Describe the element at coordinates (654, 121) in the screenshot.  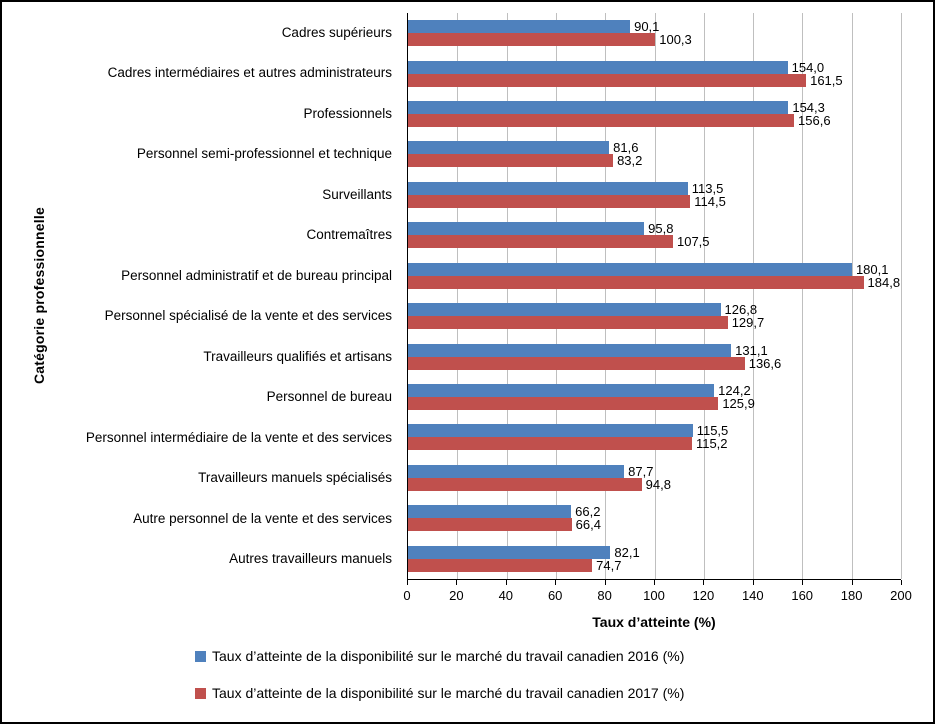
I see `bar-line-2017: 156,6` at that location.